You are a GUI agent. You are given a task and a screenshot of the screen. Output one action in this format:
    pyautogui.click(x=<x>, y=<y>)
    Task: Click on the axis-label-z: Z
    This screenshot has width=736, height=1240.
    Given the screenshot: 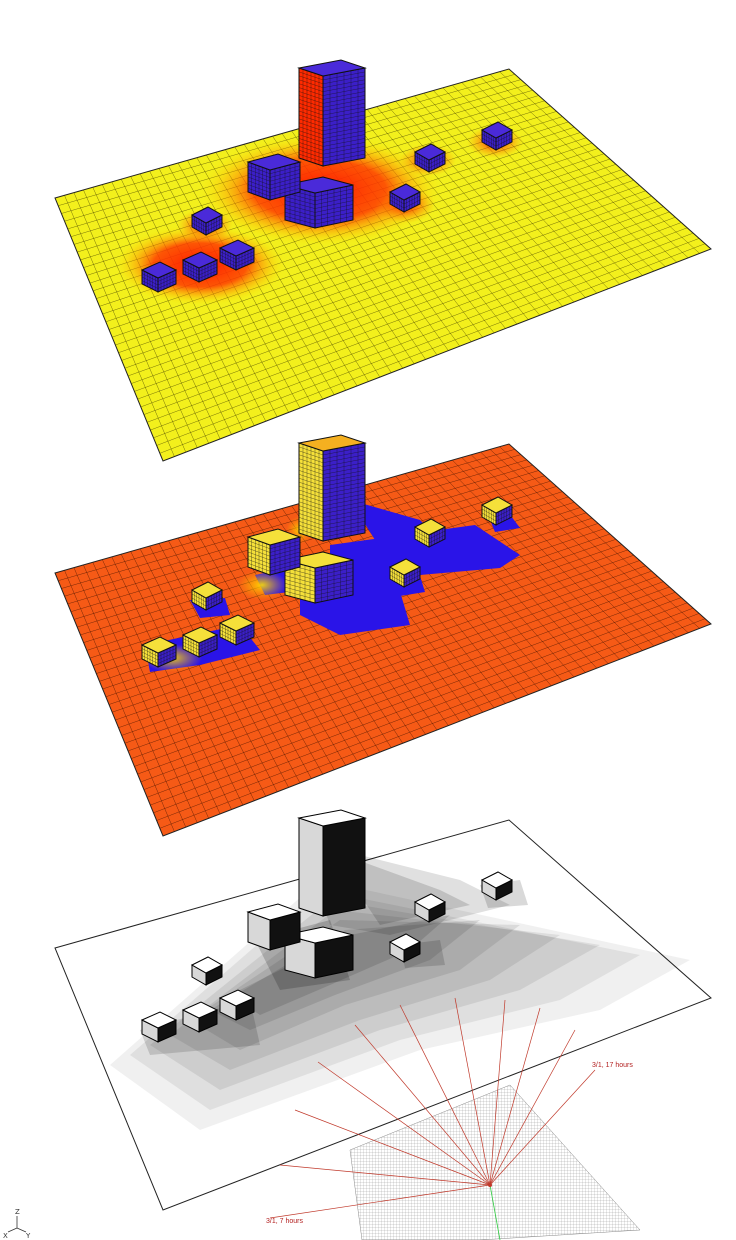 What is the action you would take?
    pyautogui.click(x=17, y=1212)
    